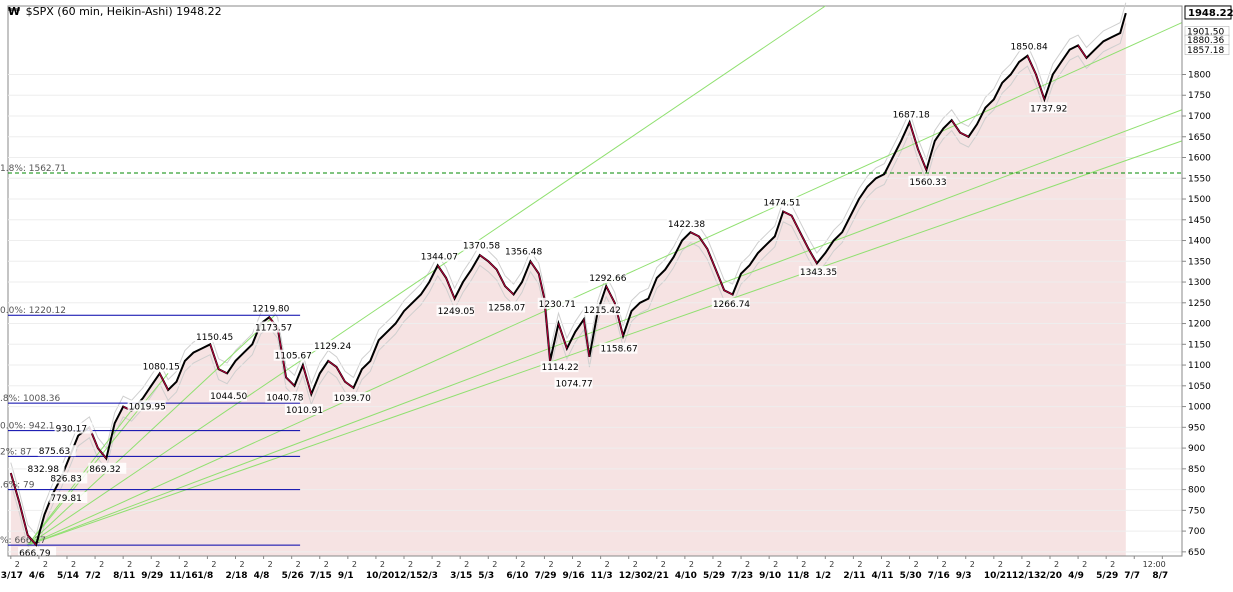  What do you see at coordinates (461, 576) in the screenshot?
I see `x-tick-label: 3/15` at bounding box center [461, 576].